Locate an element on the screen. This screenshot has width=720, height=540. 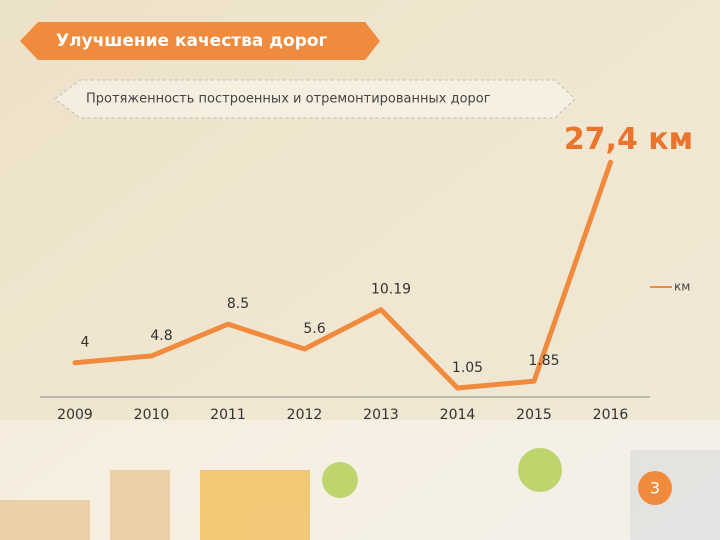
x-tick-label: 2013 is located at coordinates (381, 415).